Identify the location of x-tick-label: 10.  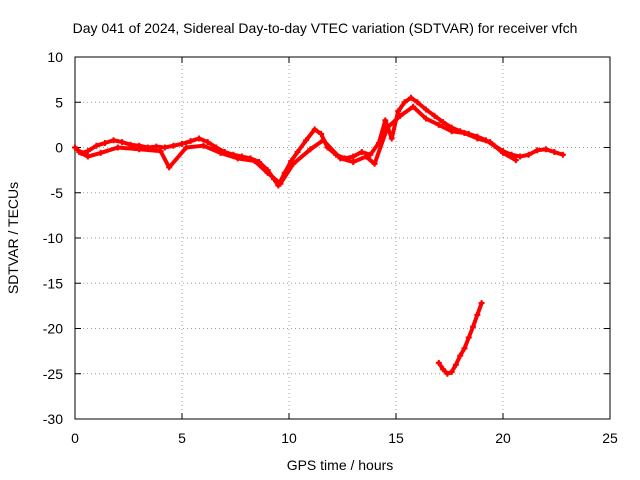
(289, 438).